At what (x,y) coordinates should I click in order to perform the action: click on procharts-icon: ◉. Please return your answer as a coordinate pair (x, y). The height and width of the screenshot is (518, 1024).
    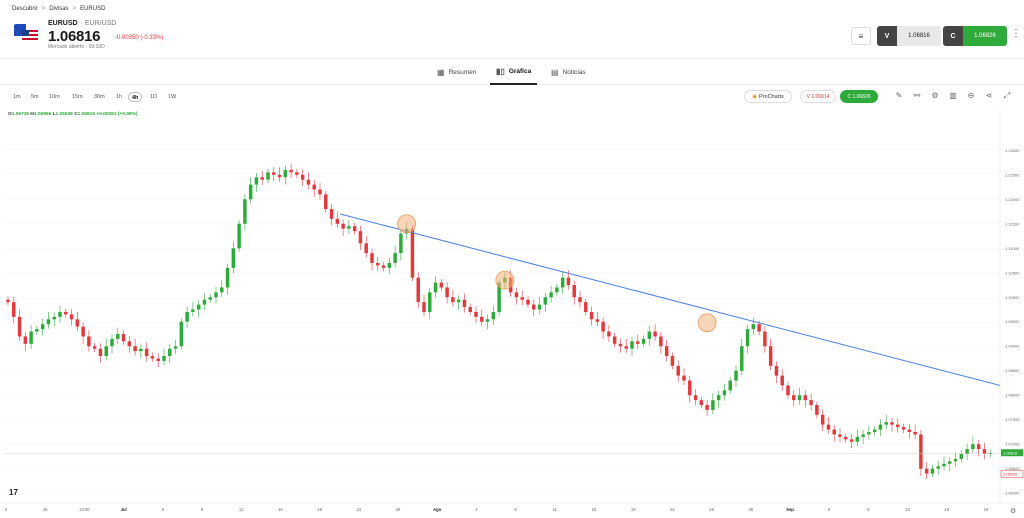
    Looking at the image, I should click on (755, 96).